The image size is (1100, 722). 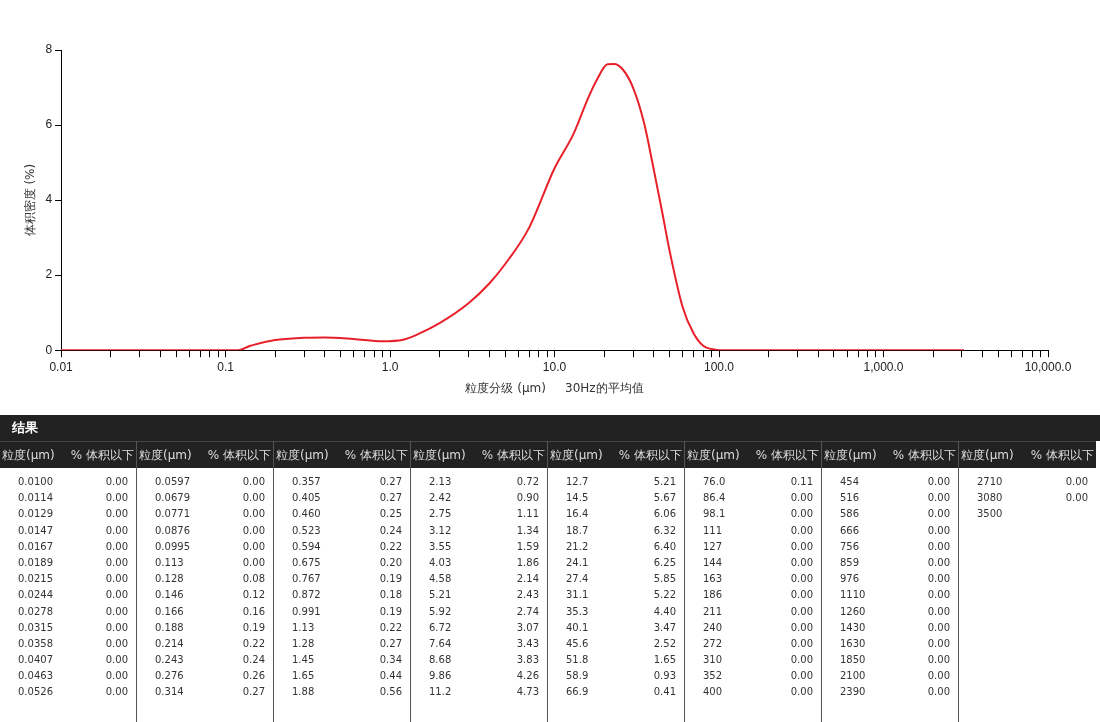 What do you see at coordinates (850, 546) in the screenshot?
I see `category-label: 756` at bounding box center [850, 546].